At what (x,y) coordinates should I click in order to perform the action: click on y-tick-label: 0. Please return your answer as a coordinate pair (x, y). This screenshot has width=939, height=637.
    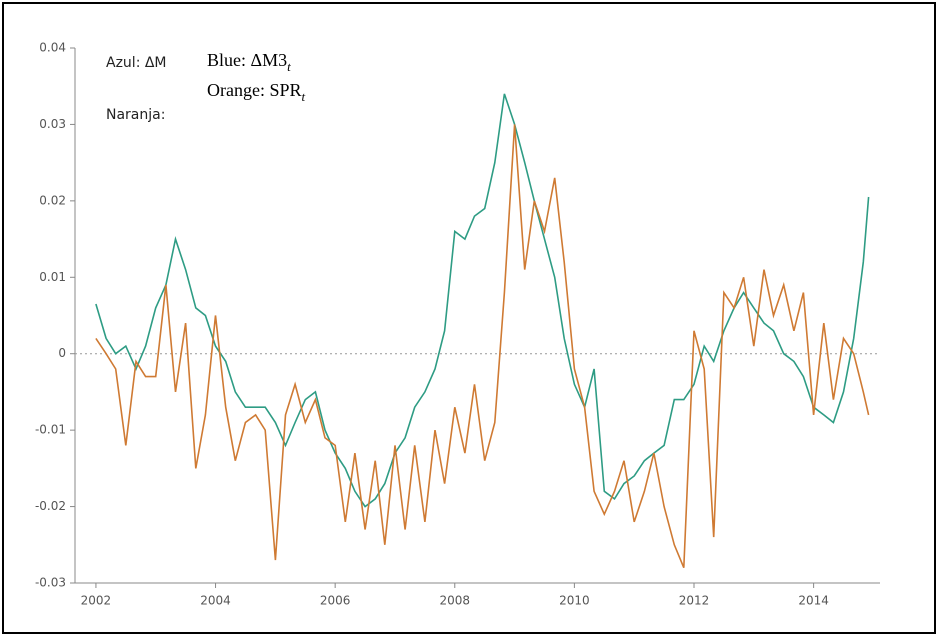
    Looking at the image, I should click on (62, 353).